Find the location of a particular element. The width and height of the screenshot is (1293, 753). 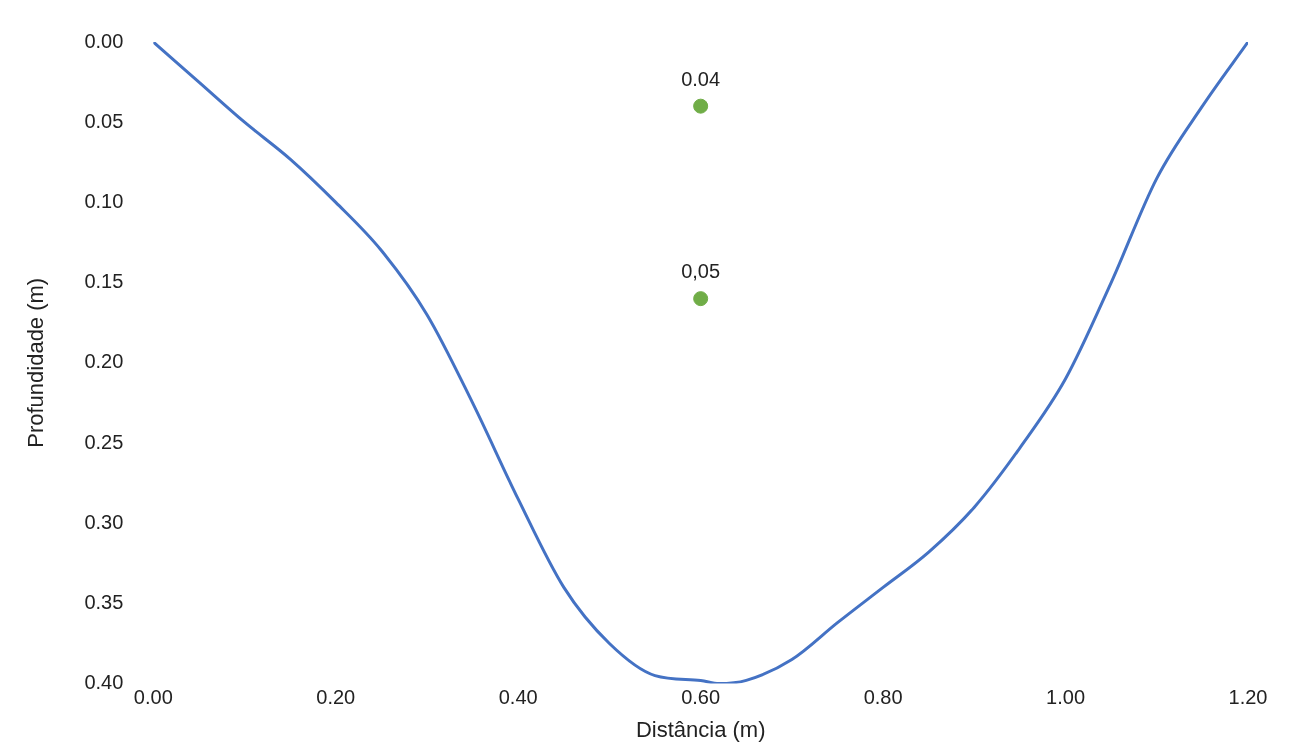

y-tick-label: 0.10 is located at coordinates (104, 200).